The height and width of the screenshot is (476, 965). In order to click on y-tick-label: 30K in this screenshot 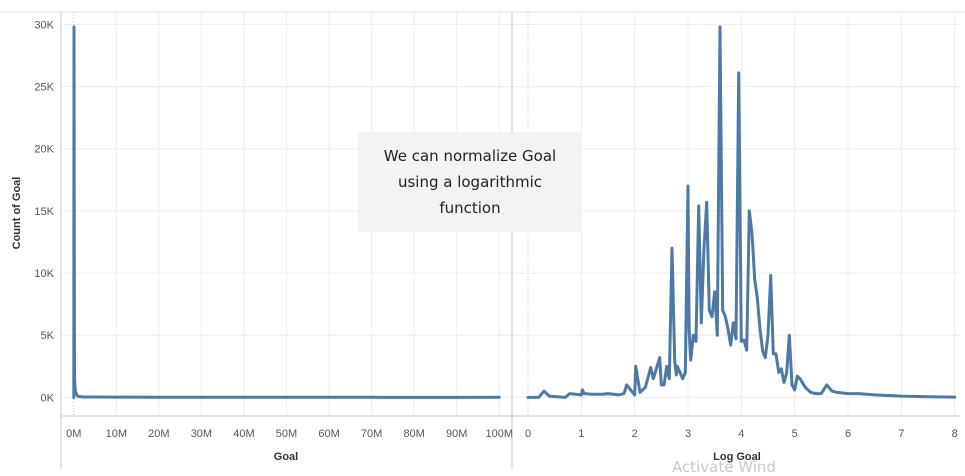, I will do `click(44, 25)`.